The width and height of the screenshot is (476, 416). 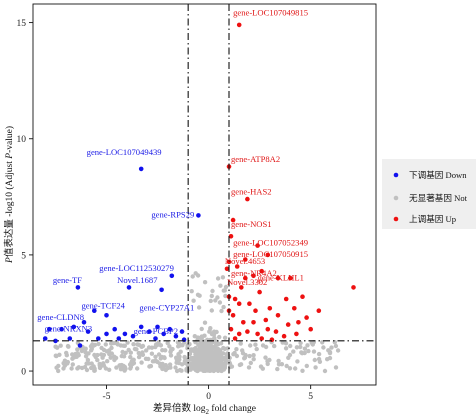 I want to click on gene-label: gene-CLDN8, so click(x=60, y=317).